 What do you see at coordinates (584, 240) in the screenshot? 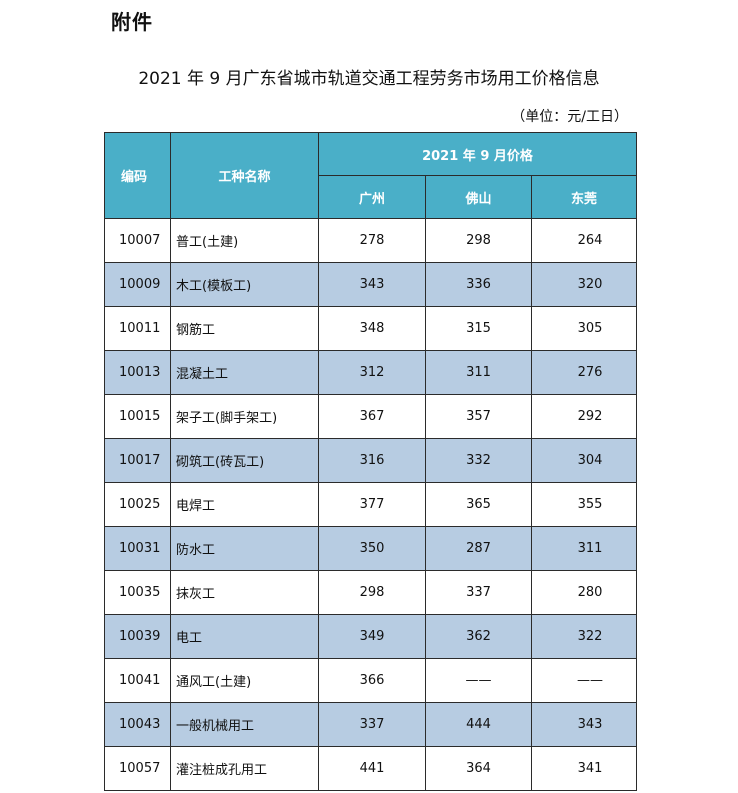
I see `cell-price-dongguan: 264` at bounding box center [584, 240].